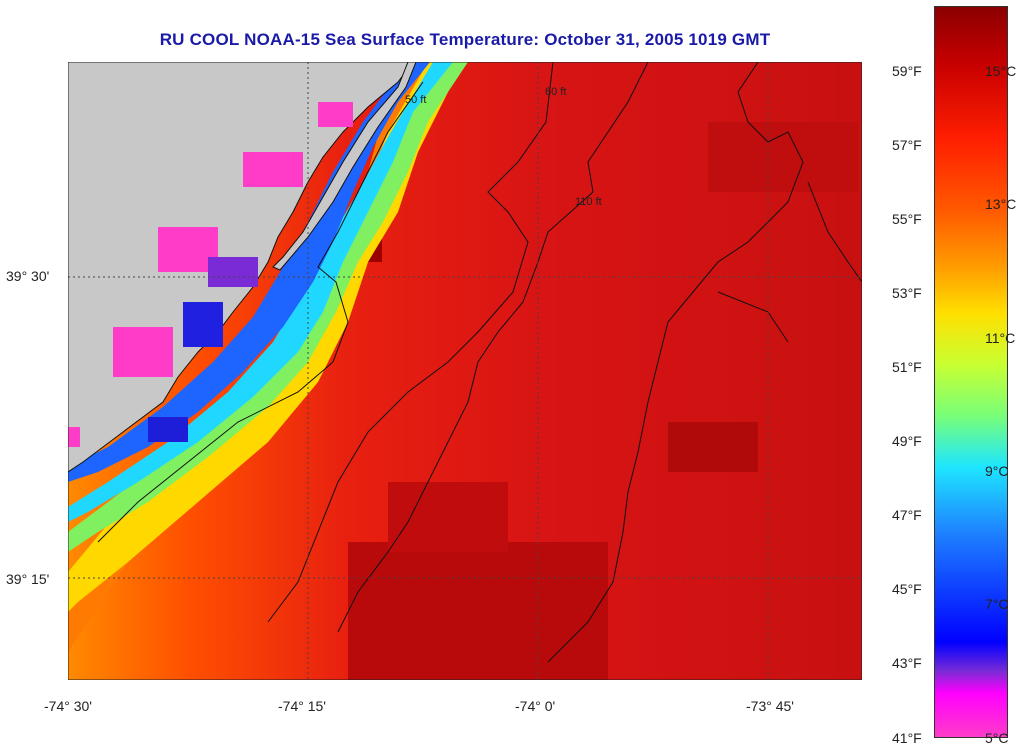 The image size is (1024, 754). Describe the element at coordinates (588, 202) in the screenshot. I see `contour-label-110ft: 110 ft` at that location.